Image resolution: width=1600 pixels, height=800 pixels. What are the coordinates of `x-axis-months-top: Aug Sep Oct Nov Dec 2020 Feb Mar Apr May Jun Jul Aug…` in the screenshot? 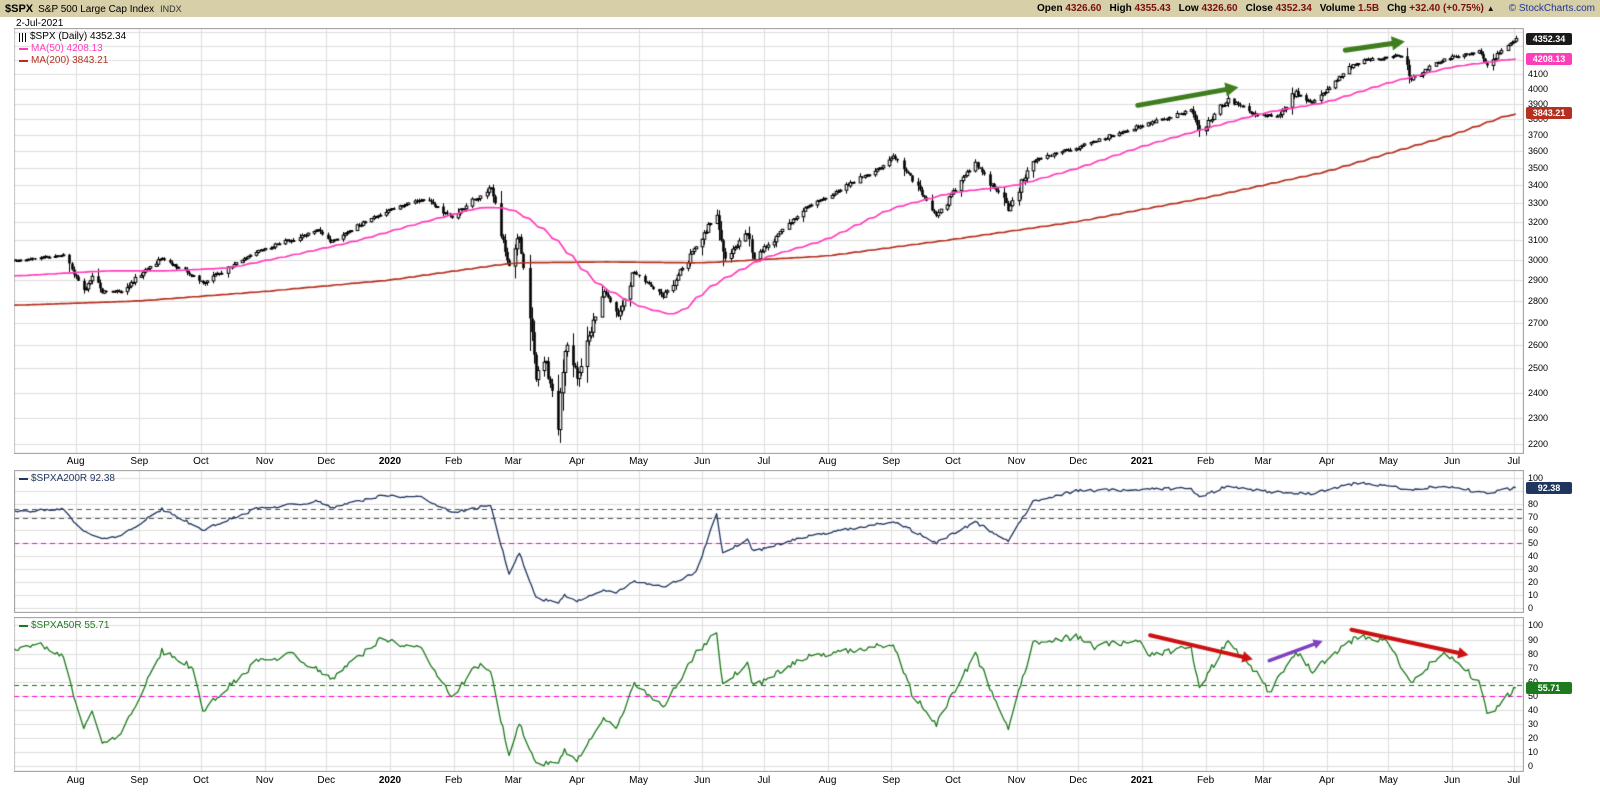 It's located at (800, 461).